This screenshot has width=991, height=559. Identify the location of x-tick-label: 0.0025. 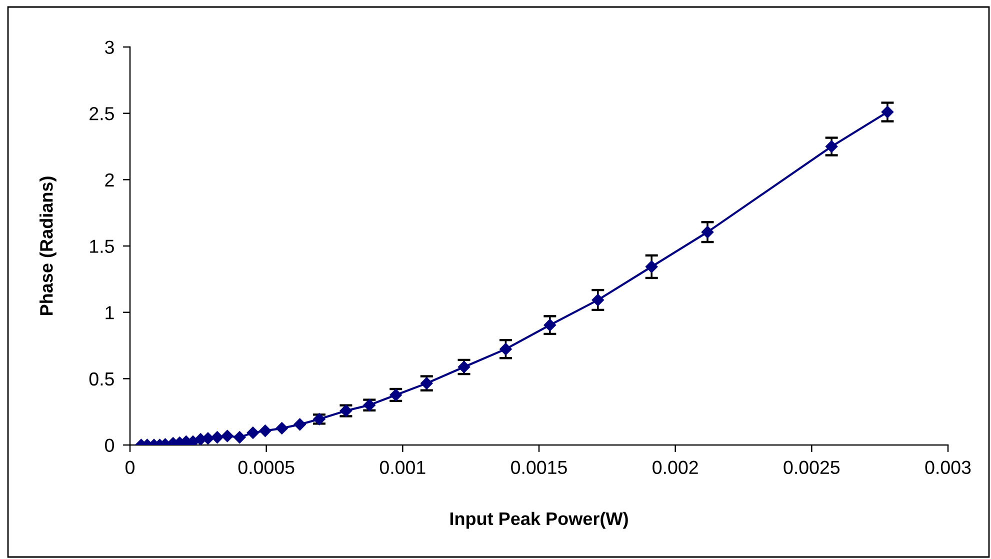
(812, 467).